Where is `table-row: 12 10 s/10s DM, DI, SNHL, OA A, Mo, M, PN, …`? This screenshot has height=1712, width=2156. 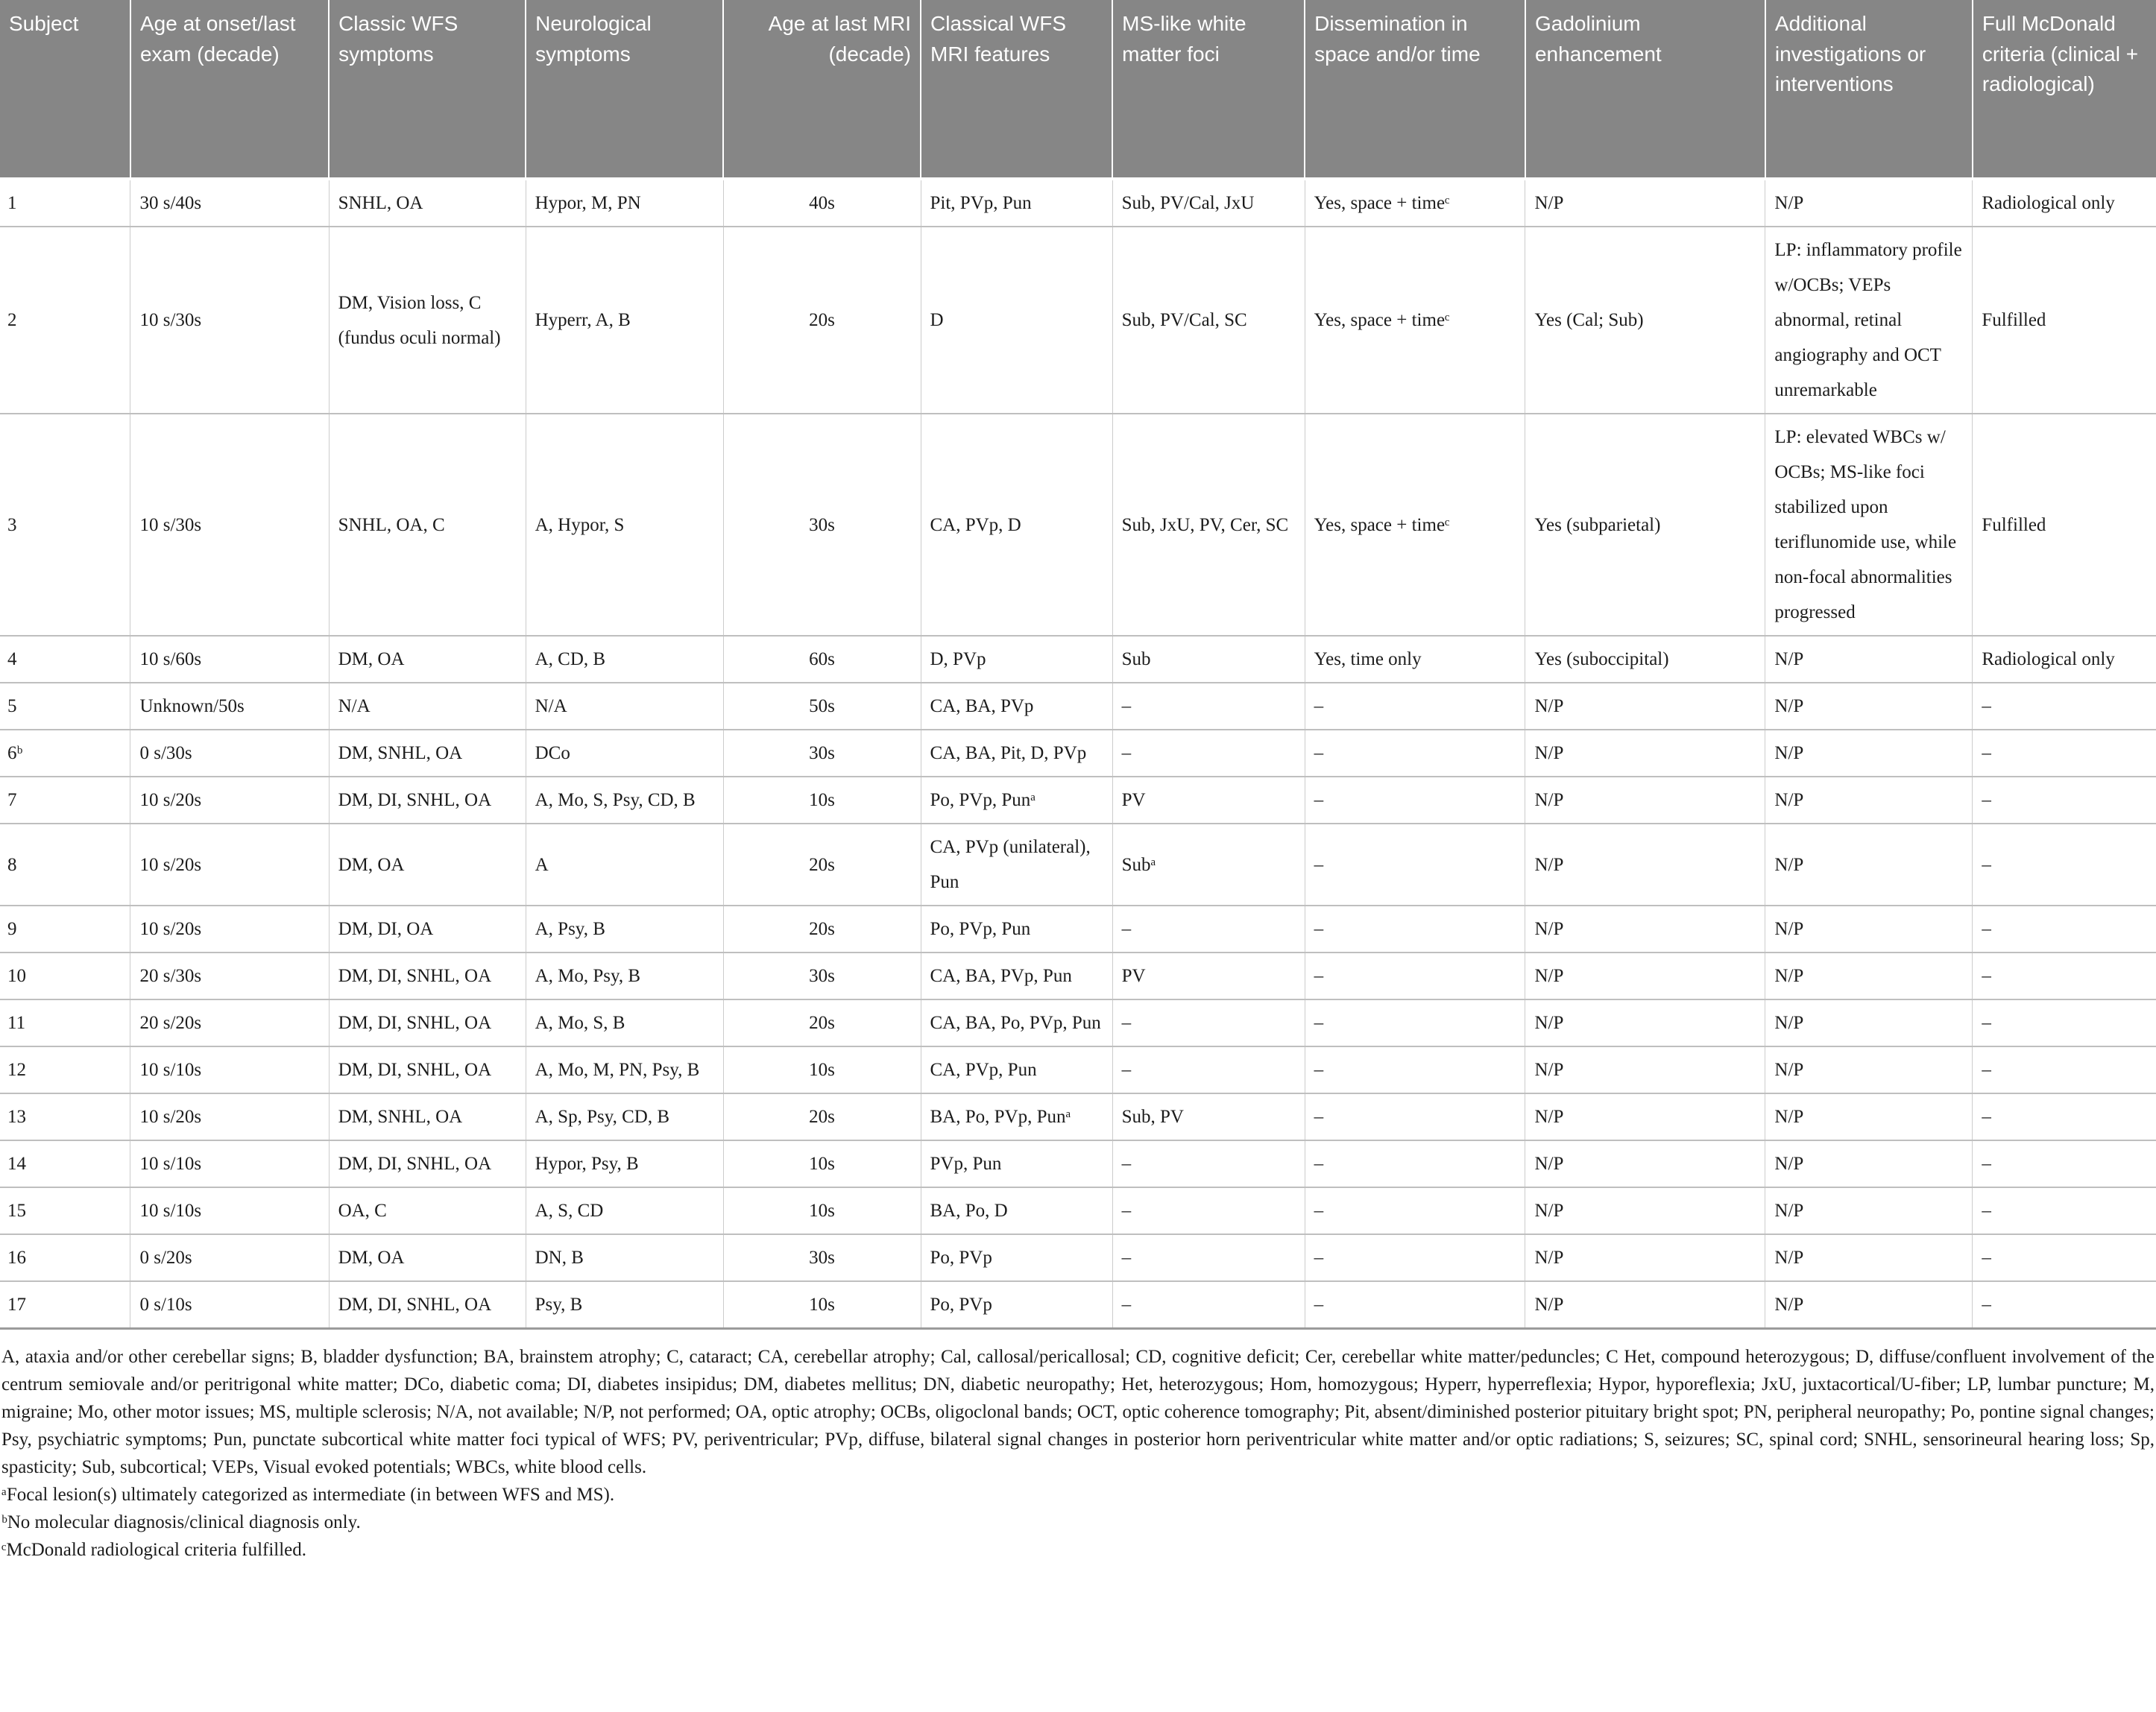 table-row: 12 10 s/10s DM, DI, SNHL, OA A, Mo, M, PN, … is located at coordinates (1078, 1070).